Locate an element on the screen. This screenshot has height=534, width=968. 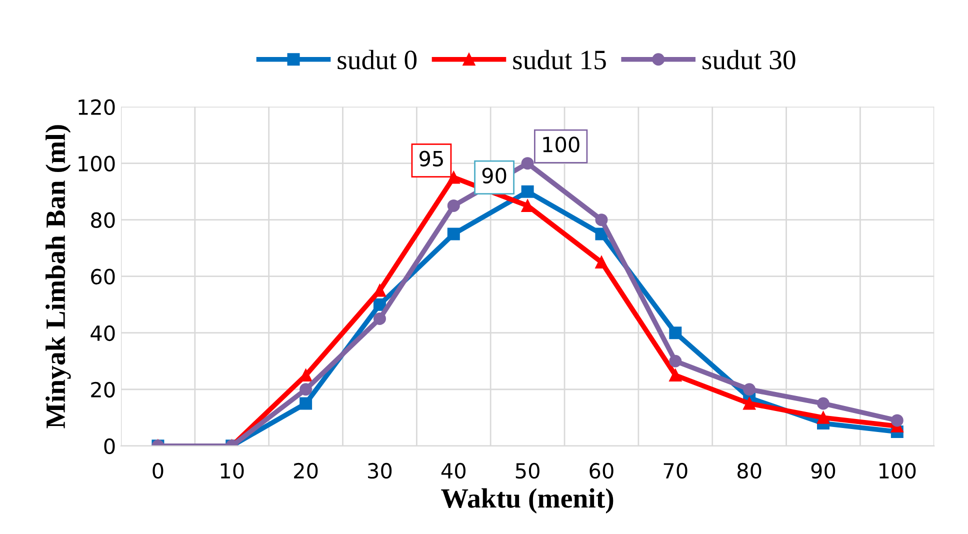
x-axis-title: Waktu (menit) is located at coordinates (527, 501).